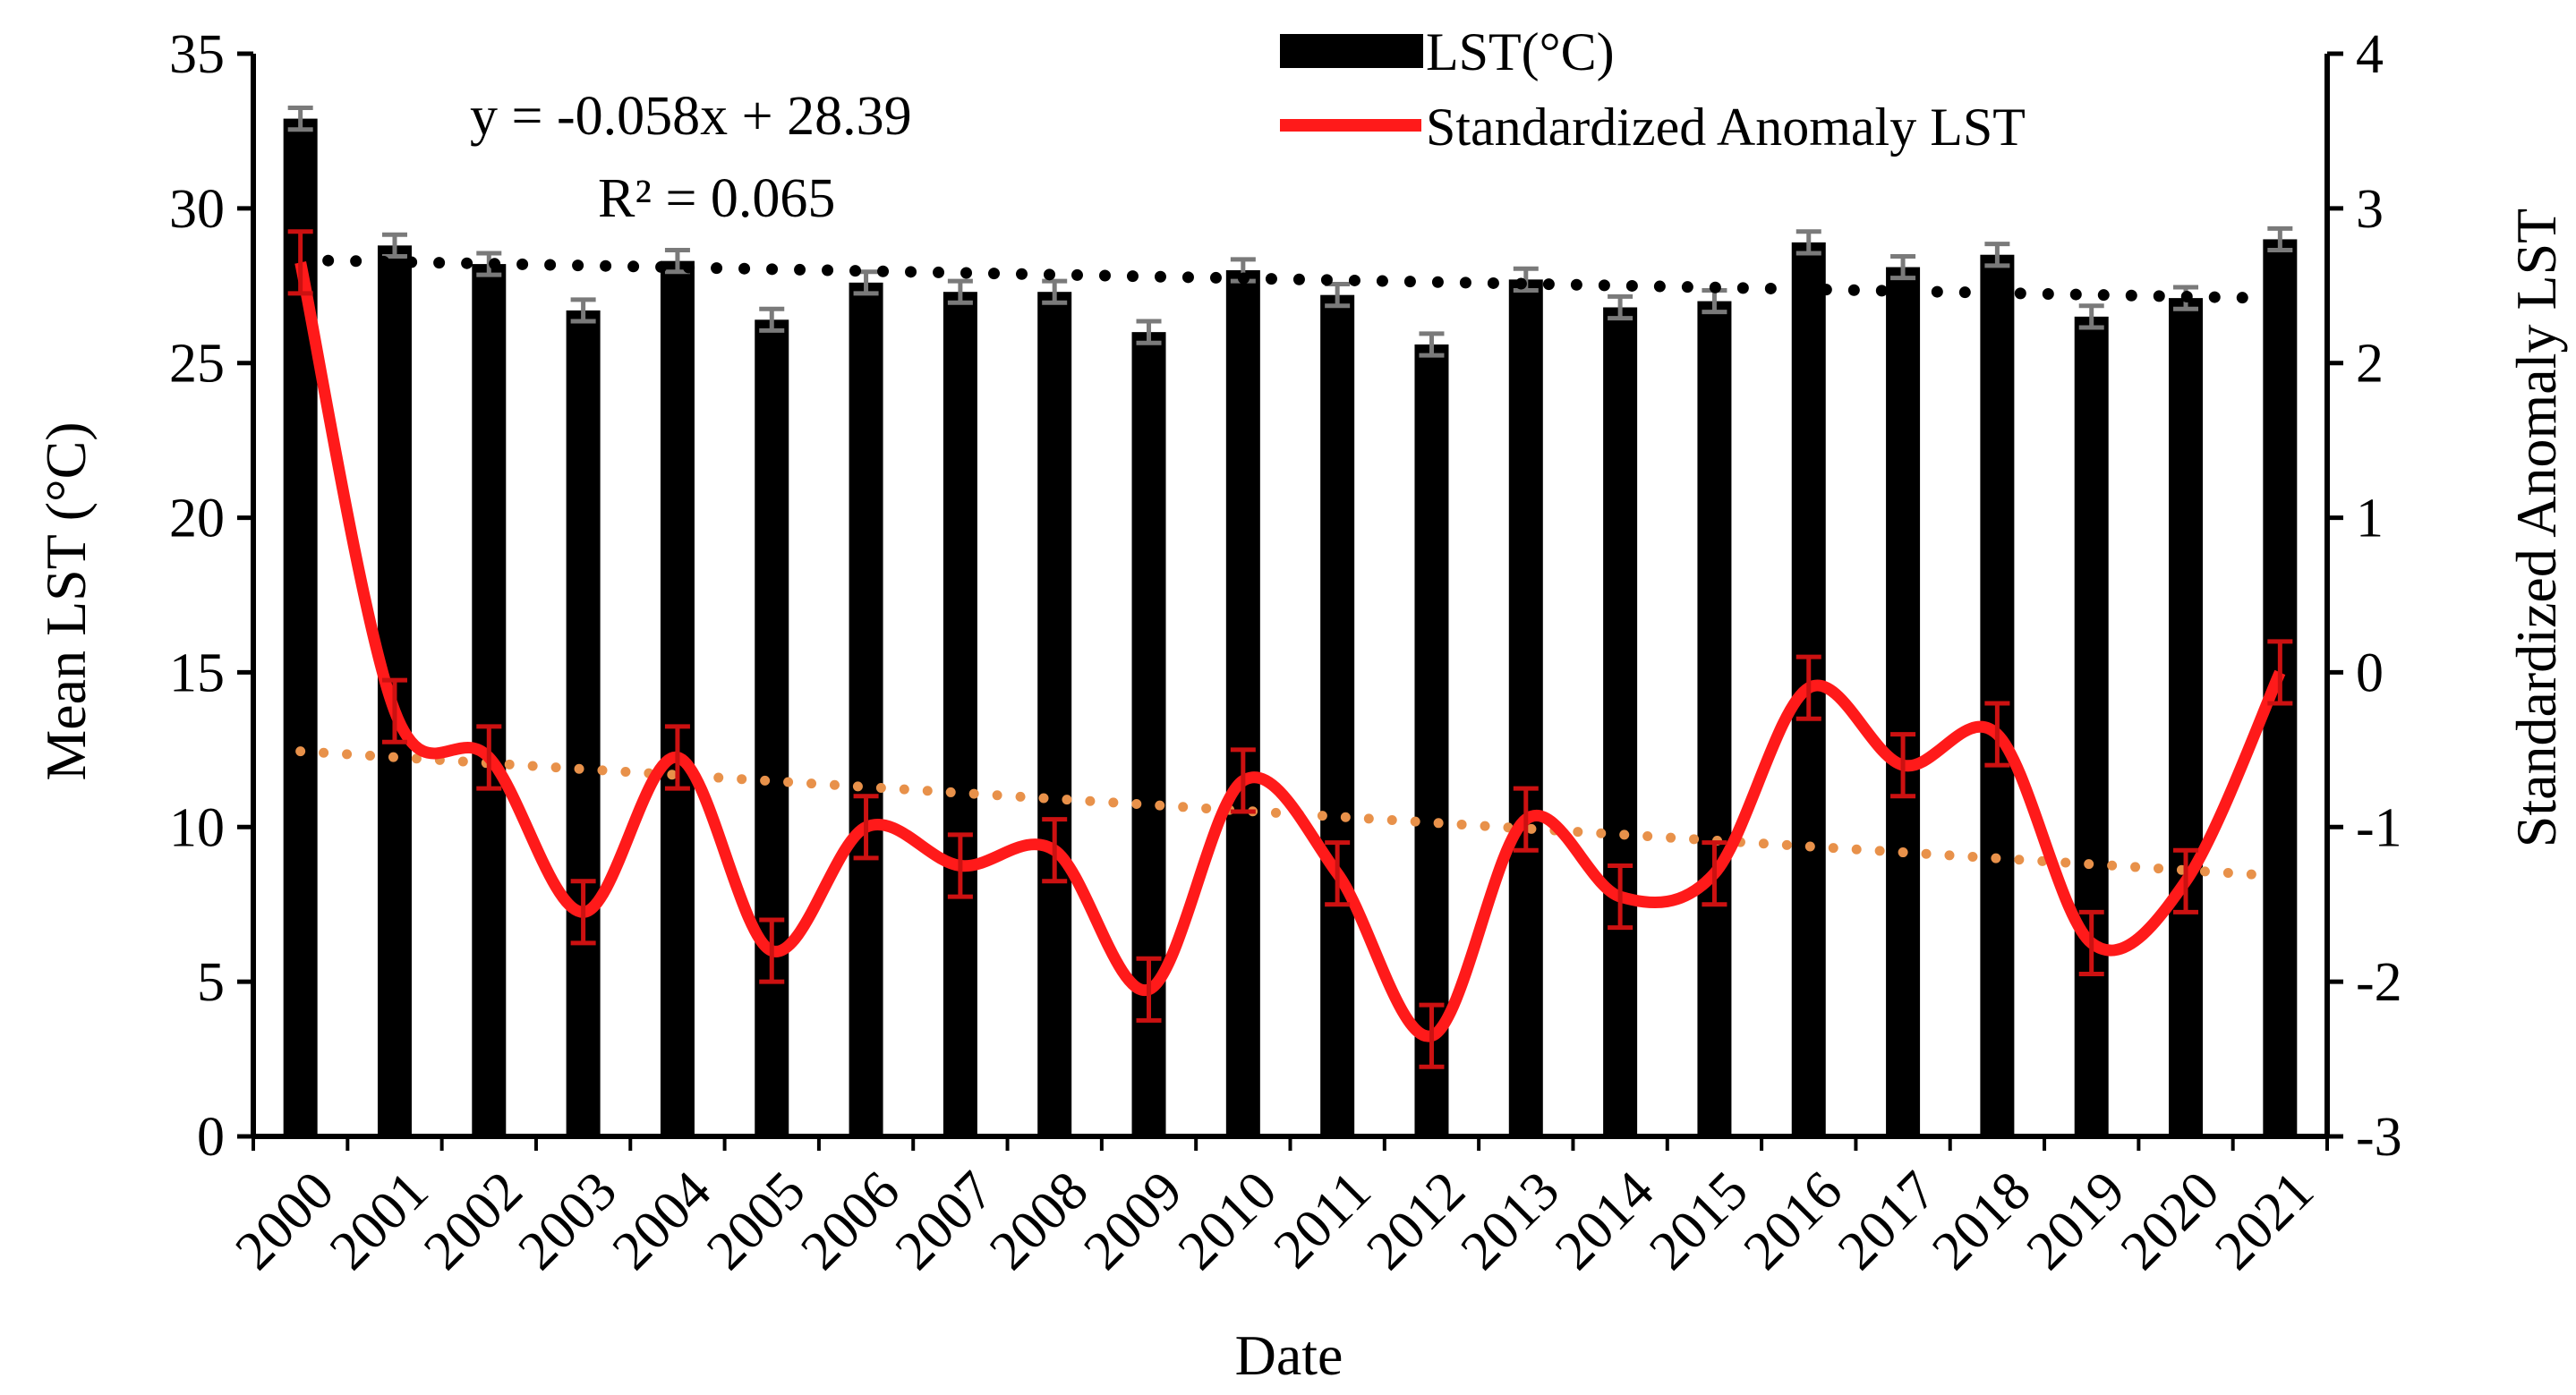  I want to click on anomaly-error-2007, so click(960, 865).